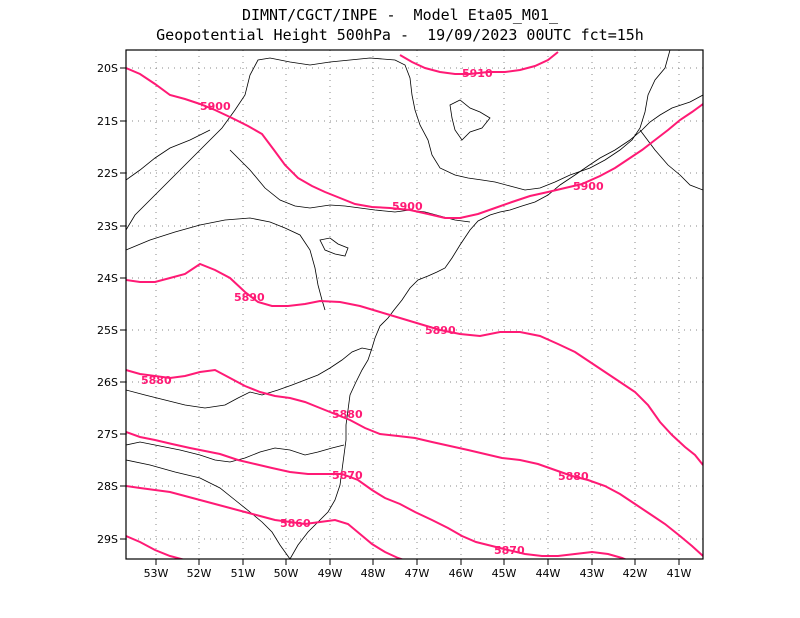 This screenshot has height=618, width=800. Describe the element at coordinates (334, 247) in the screenshot. I see `lake-itaipu` at that location.